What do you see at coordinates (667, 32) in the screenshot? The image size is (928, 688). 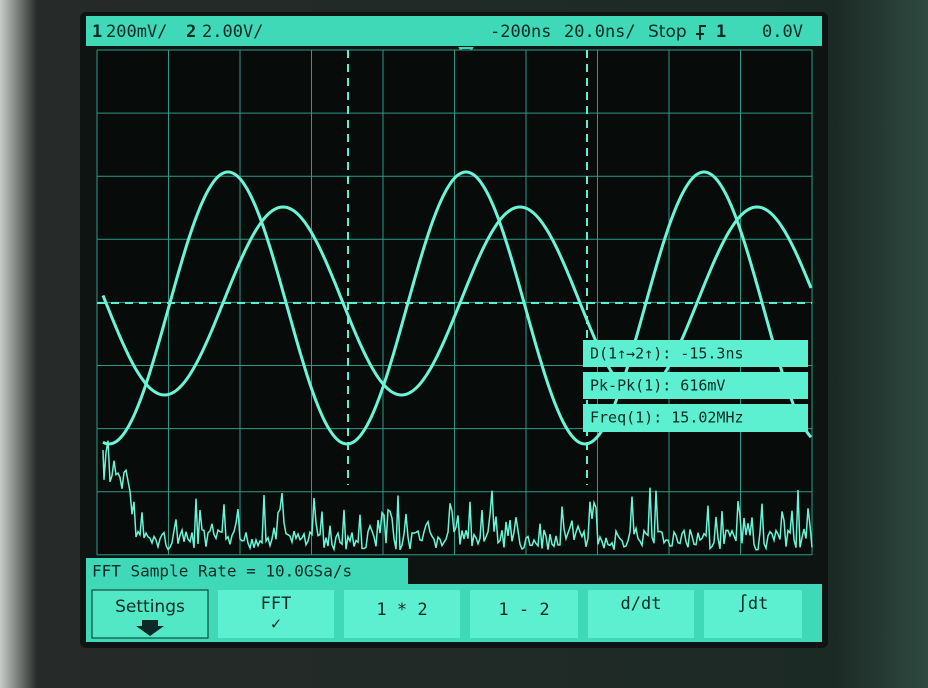 I see `run-state: Stop` at bounding box center [667, 32].